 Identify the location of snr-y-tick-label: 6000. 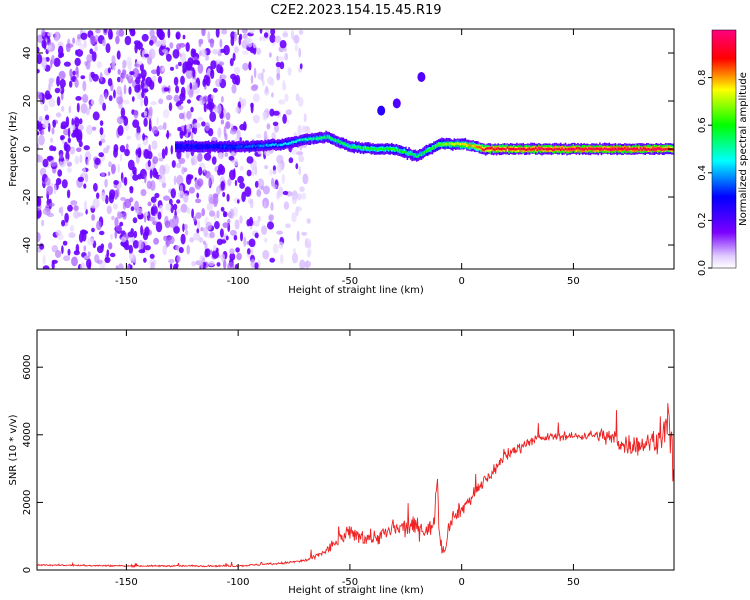
(27, 366).